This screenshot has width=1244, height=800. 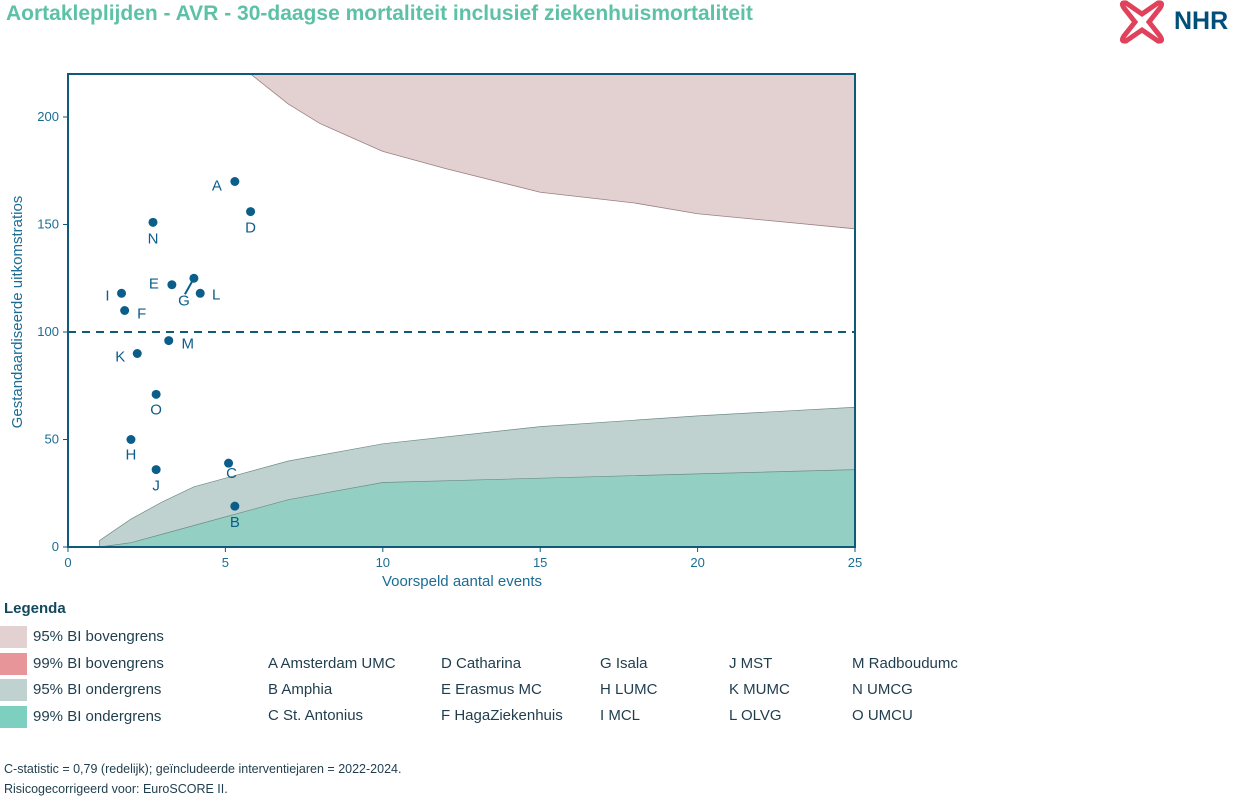 I want to click on x-tick-label: 20, so click(x=697, y=562).